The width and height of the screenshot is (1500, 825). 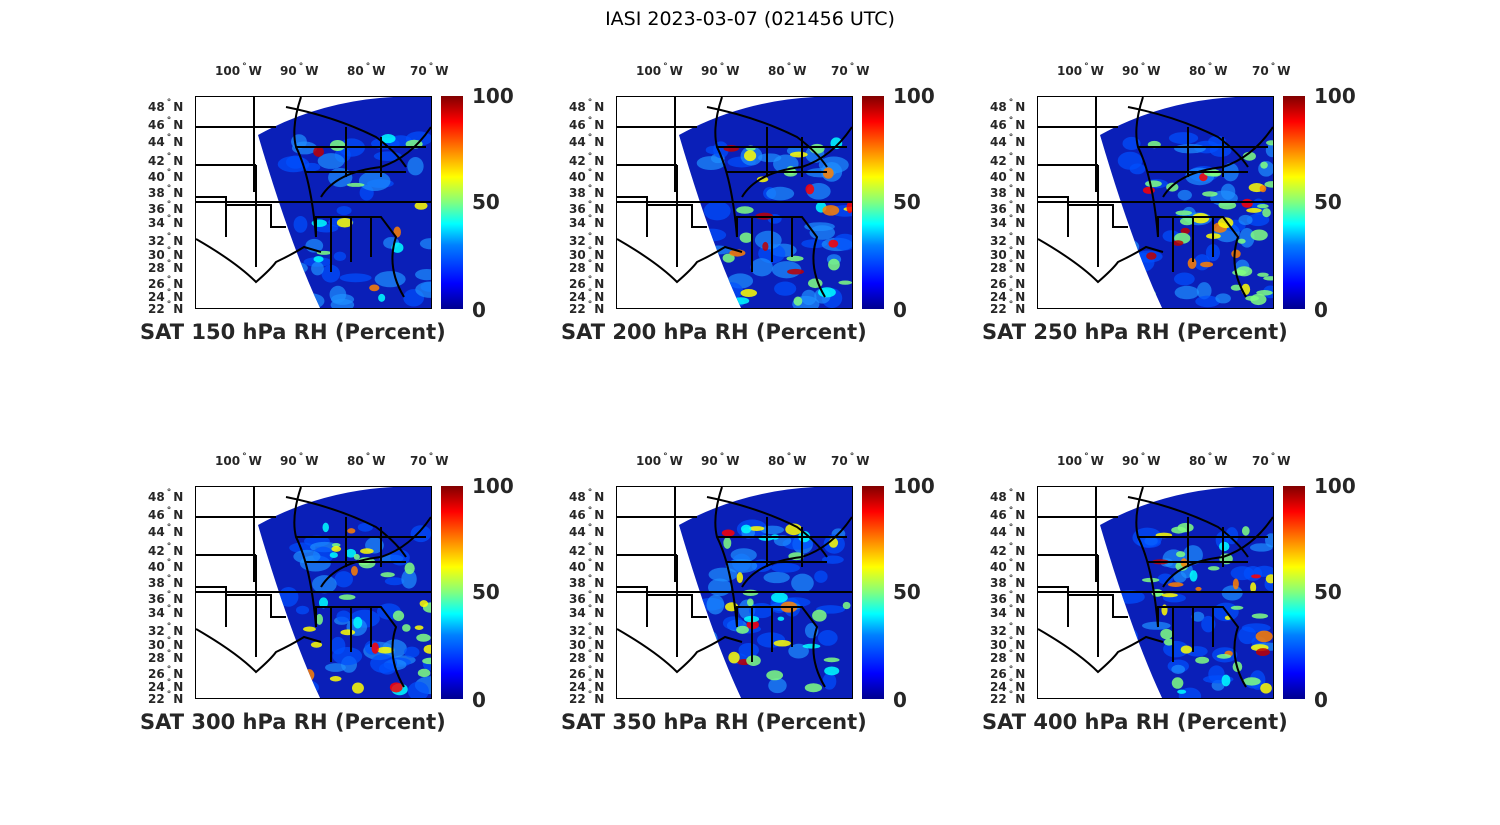 What do you see at coordinates (1070, 461) in the screenshot?
I see `lon-value: 100` at bounding box center [1070, 461].